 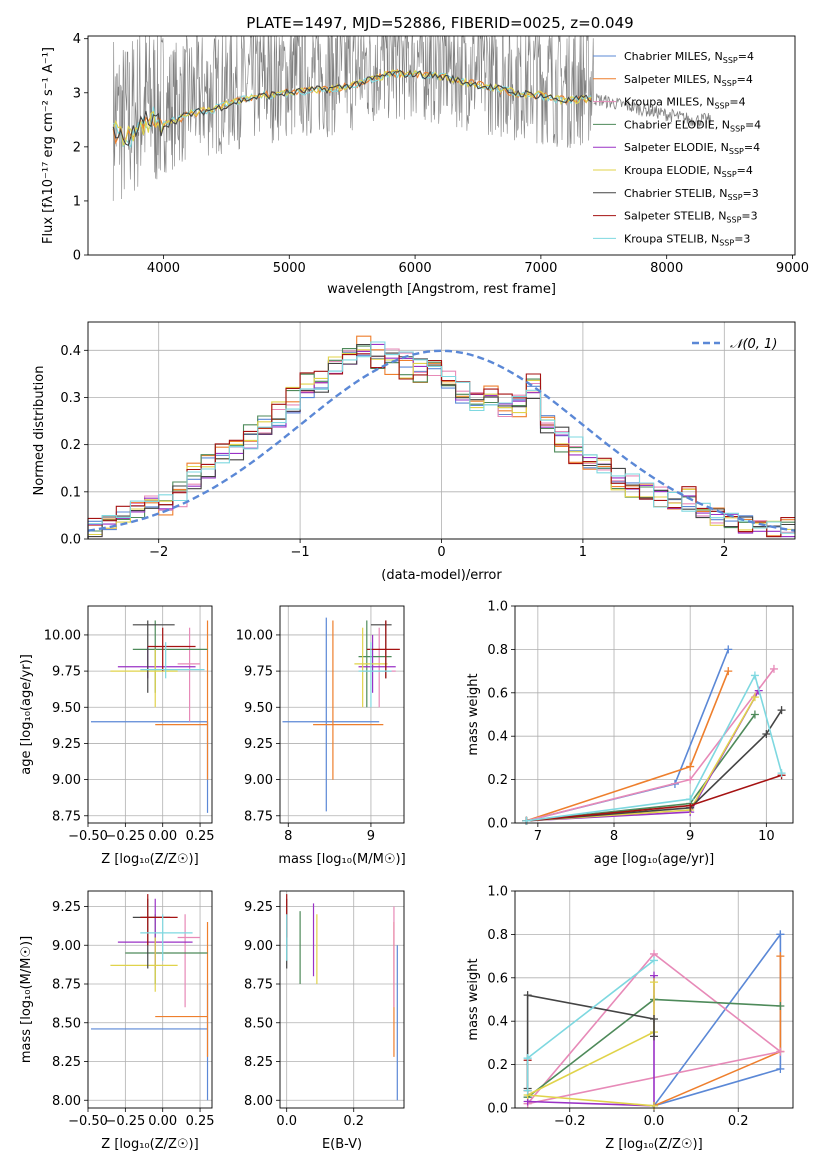 What do you see at coordinates (692, 148) in the screenshot?
I see `legend-label: Salpeter ELODIE, NSSP=4` at bounding box center [692, 148].